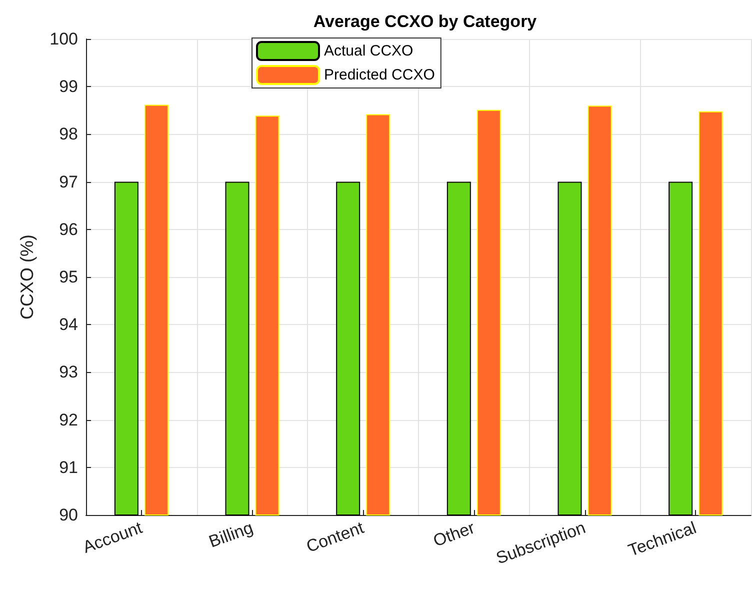 This screenshot has height=590, width=752. What do you see at coordinates (231, 535) in the screenshot?
I see `x-tick-label: Billing` at bounding box center [231, 535].